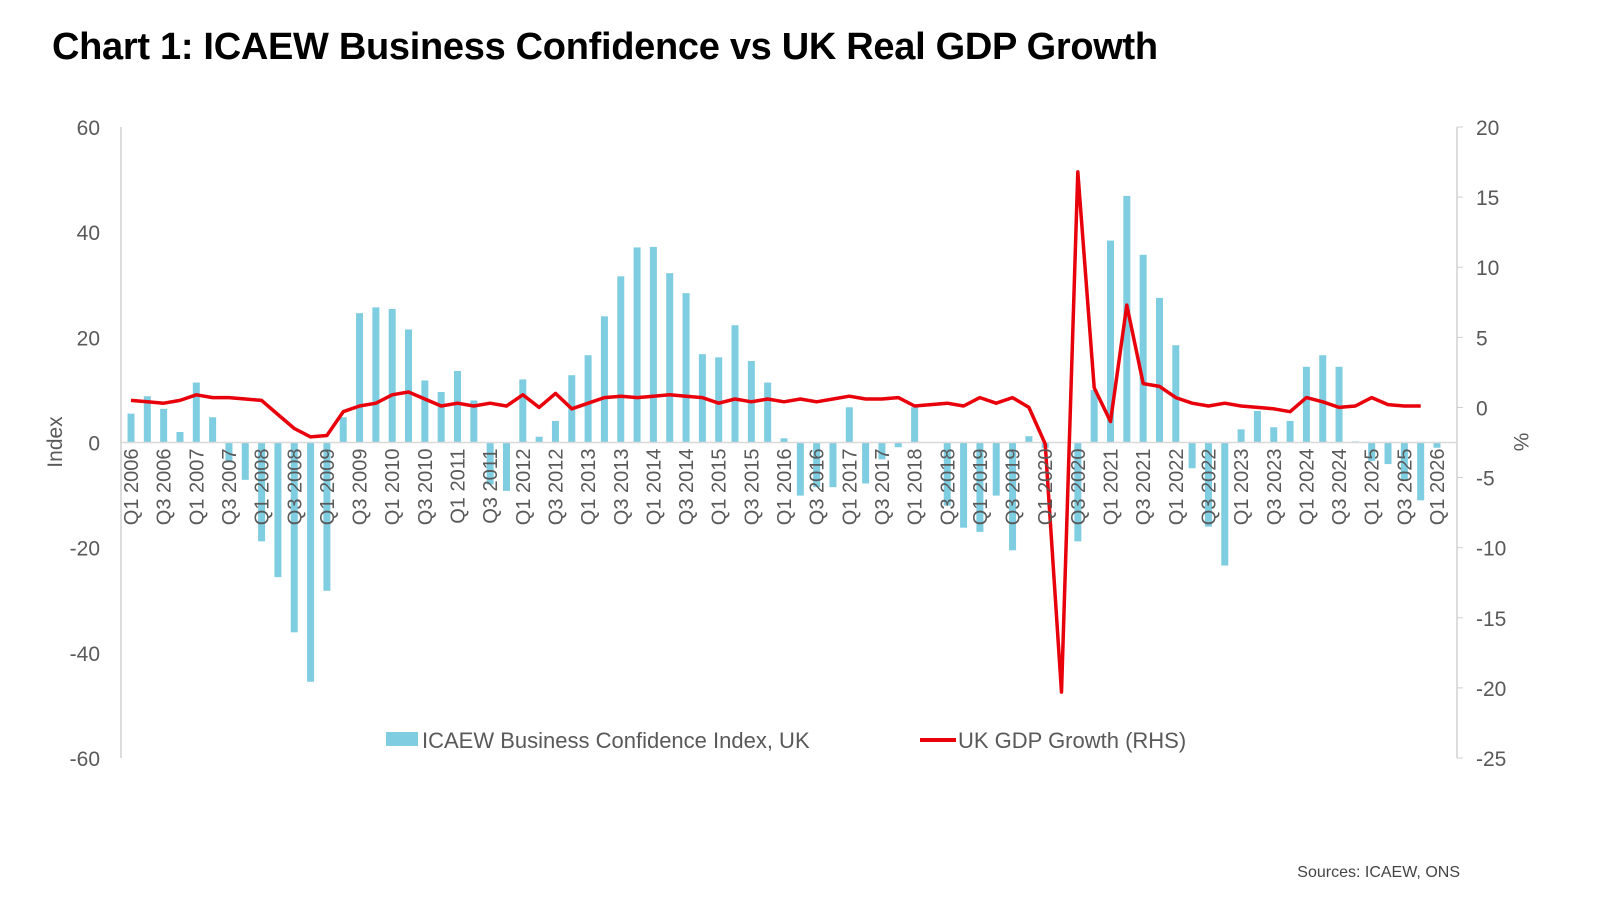 Image resolution: width=1600 pixels, height=900 pixels. I want to click on x-tick-label: Q1 2024, so click(1307, 487).